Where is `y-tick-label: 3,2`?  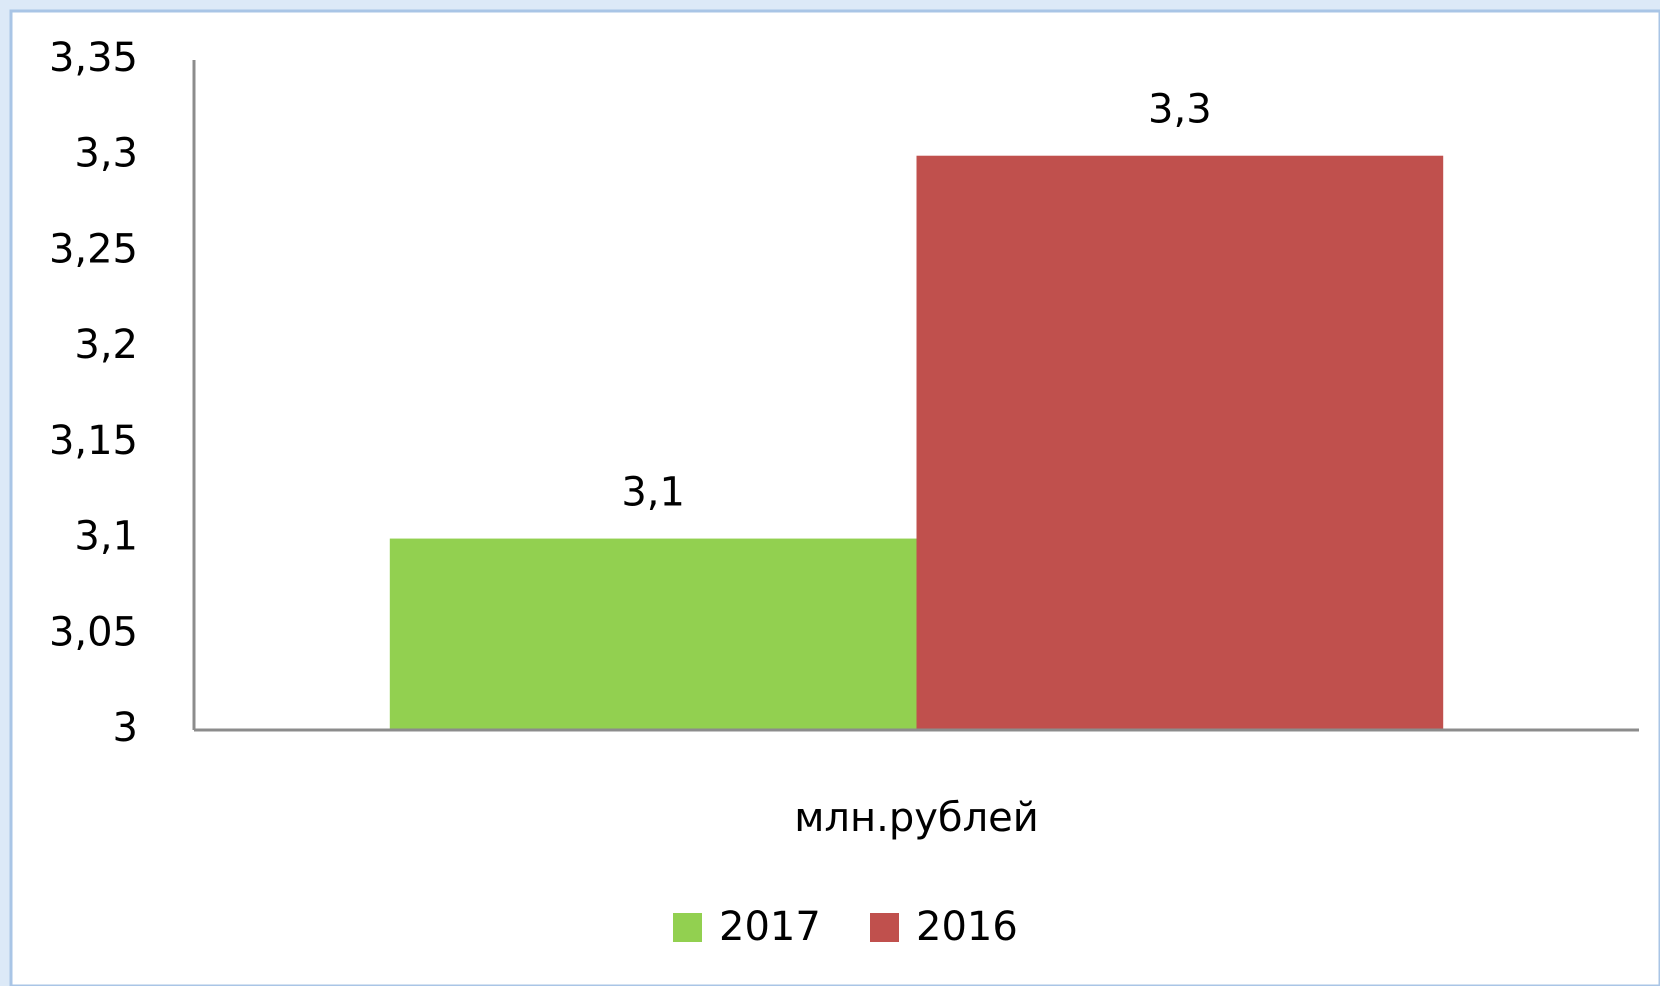 y-tick-label: 3,2 is located at coordinates (106, 345).